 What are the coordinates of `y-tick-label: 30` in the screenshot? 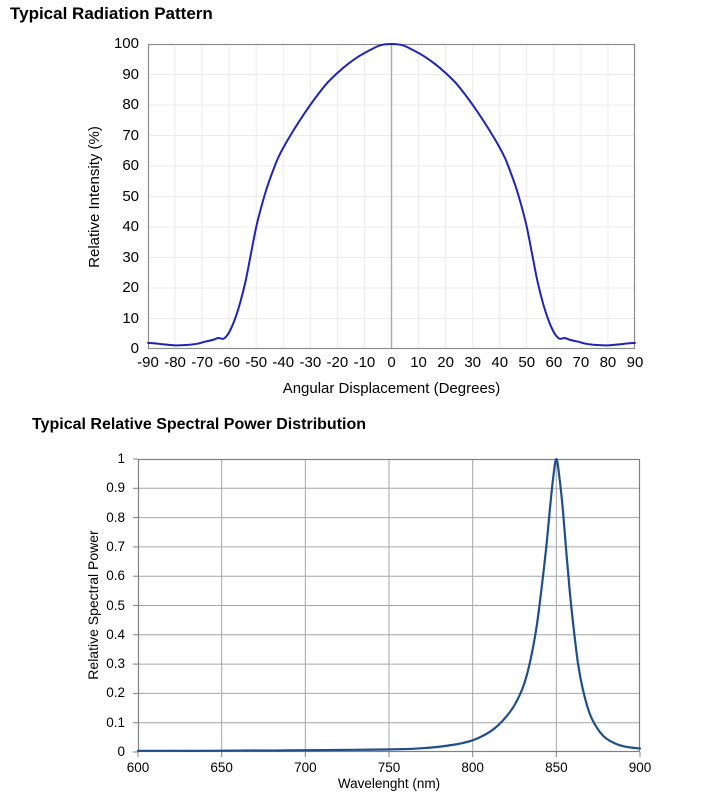 It's located at (130, 257).